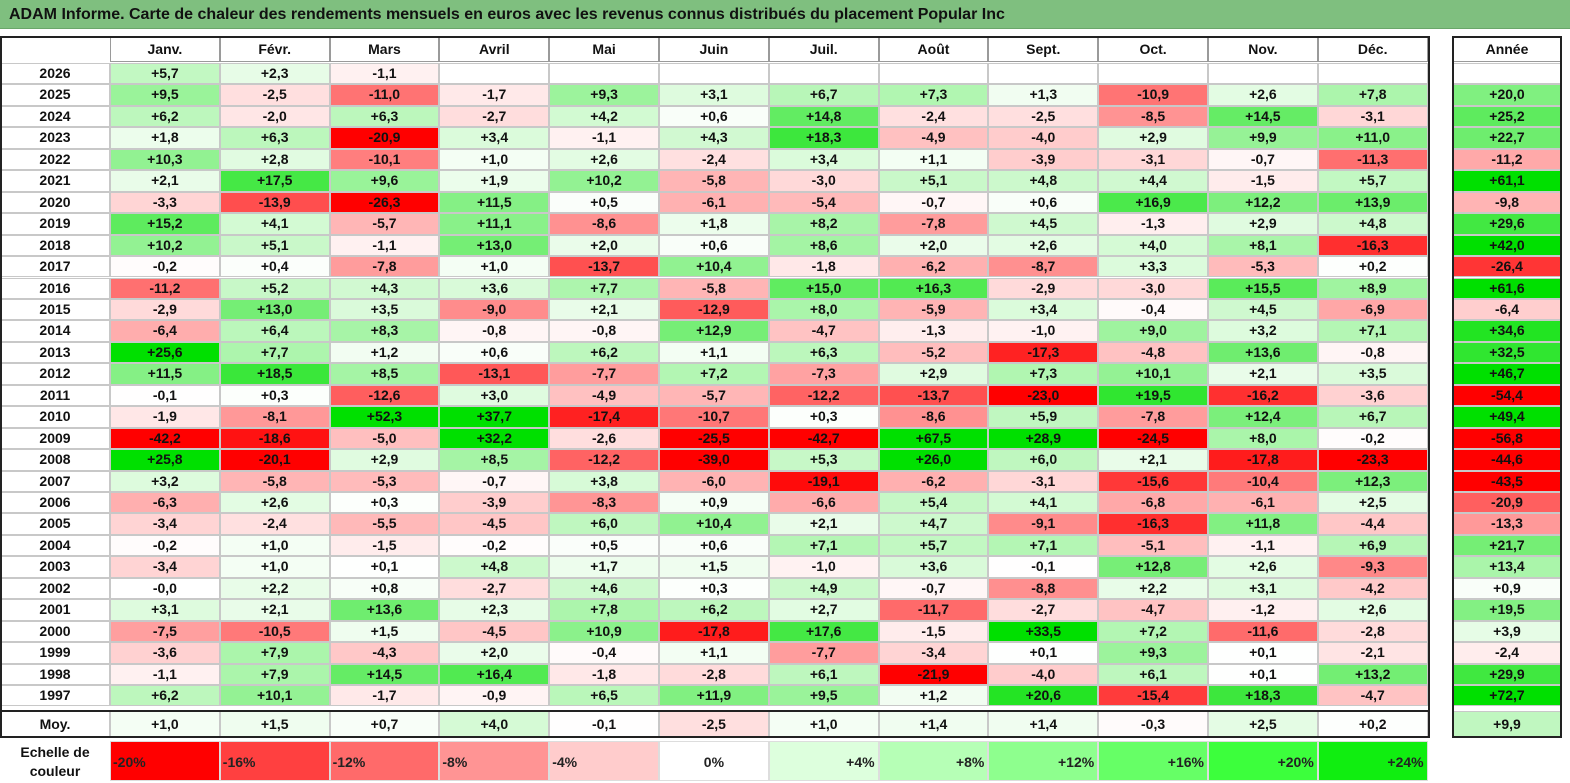  I want to click on heatmap-cell: +0,3, so click(274, 395).